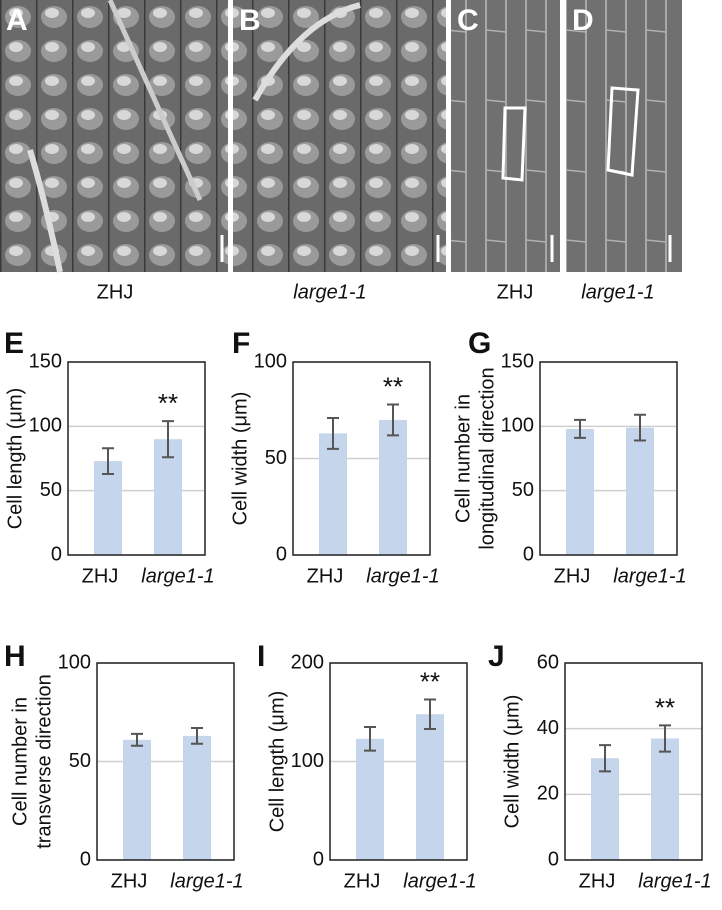  What do you see at coordinates (583, 20) in the screenshot?
I see `panel-letter: D` at bounding box center [583, 20].